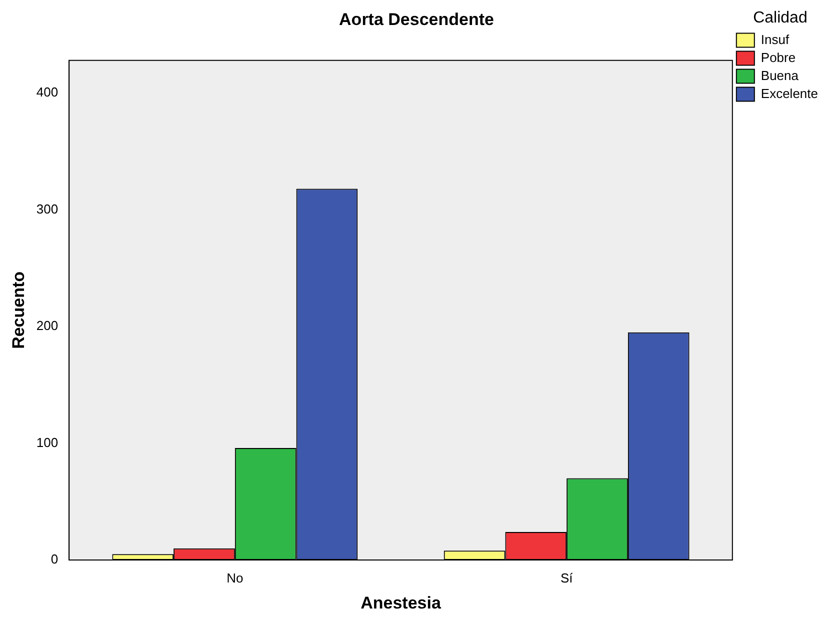  What do you see at coordinates (235, 578) in the screenshot?
I see `x-tick-label: No` at bounding box center [235, 578].